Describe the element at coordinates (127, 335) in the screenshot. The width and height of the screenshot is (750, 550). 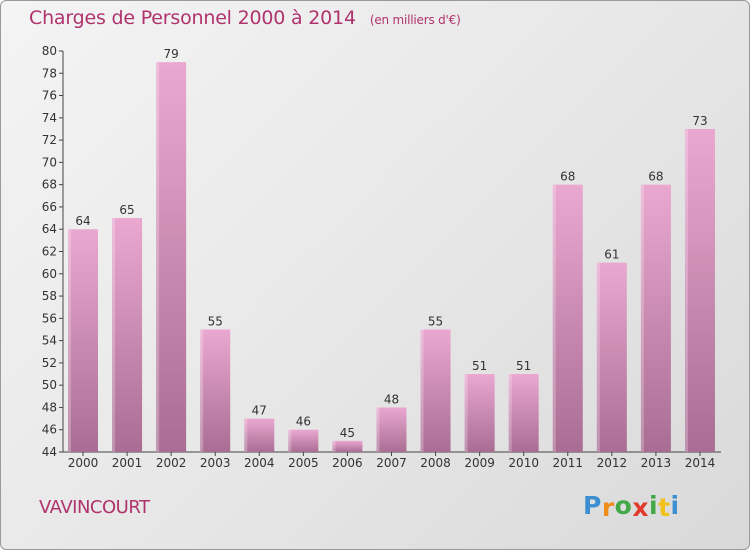
I see `bar-2001` at that location.